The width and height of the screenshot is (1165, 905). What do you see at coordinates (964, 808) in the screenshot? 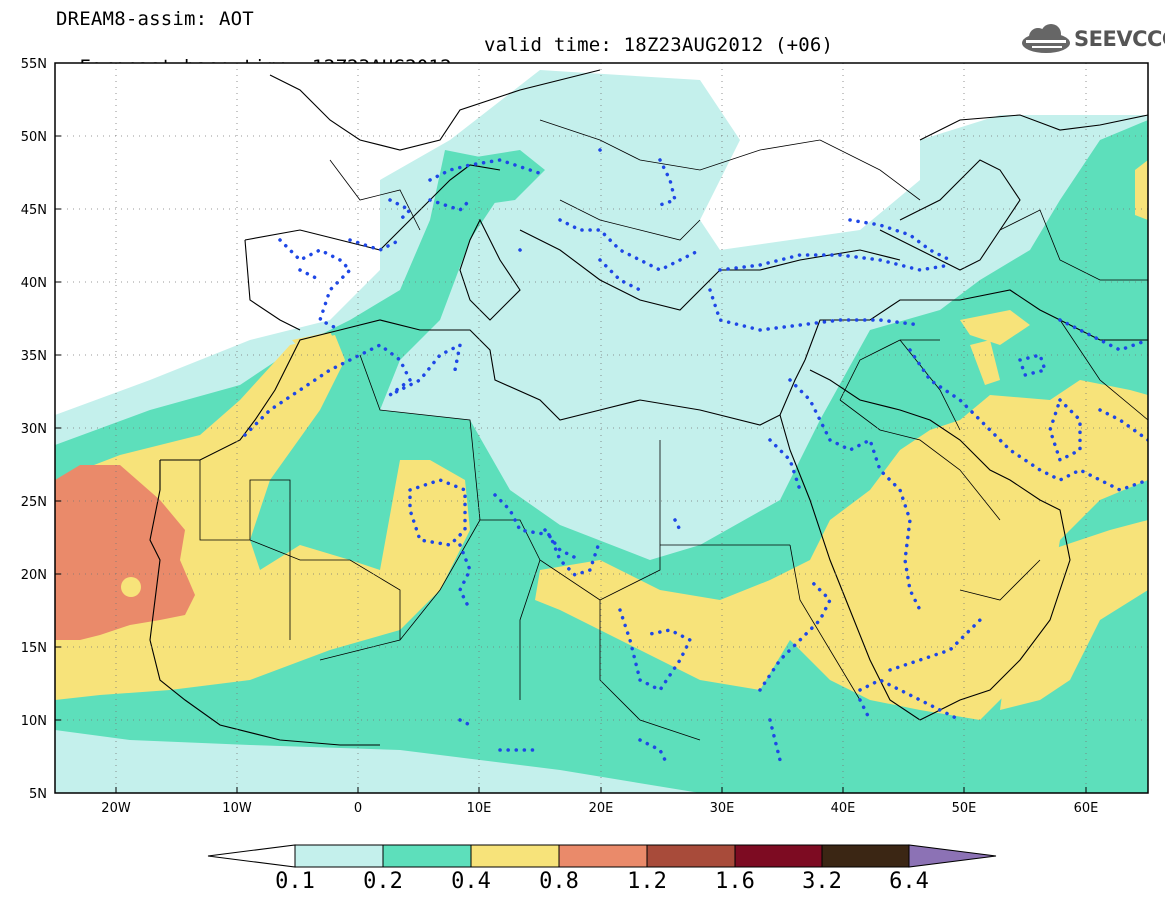
I see `x-tick-50e: 50E` at bounding box center [964, 808].